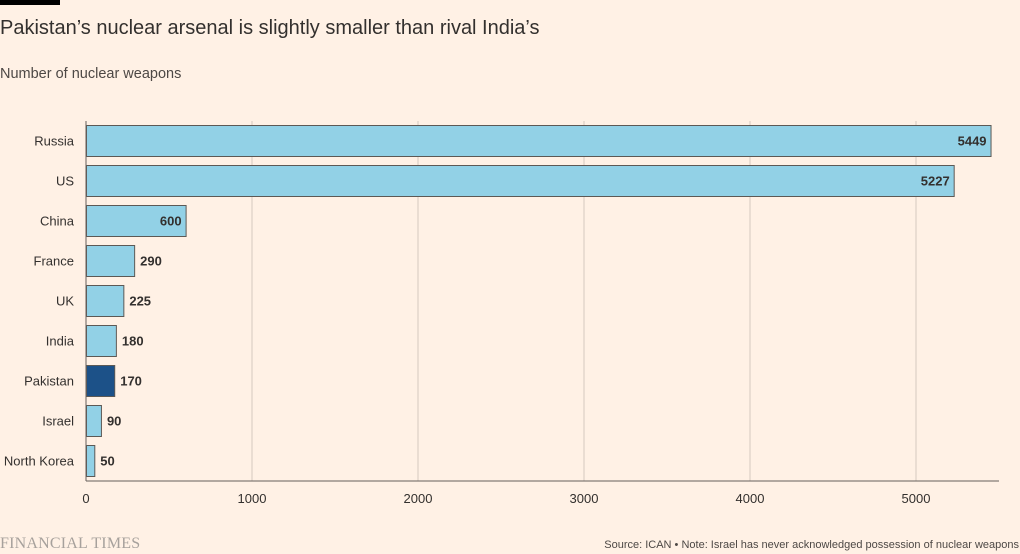 The width and height of the screenshot is (1020, 554). I want to click on category-label: Pakistan, so click(49, 381).